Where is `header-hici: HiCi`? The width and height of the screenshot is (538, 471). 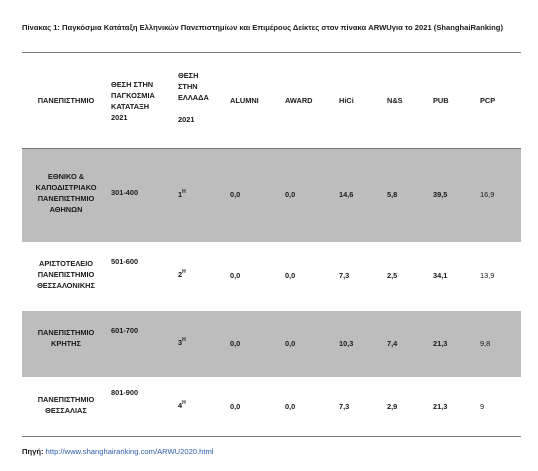 header-hici: HiCi is located at coordinates (346, 100).